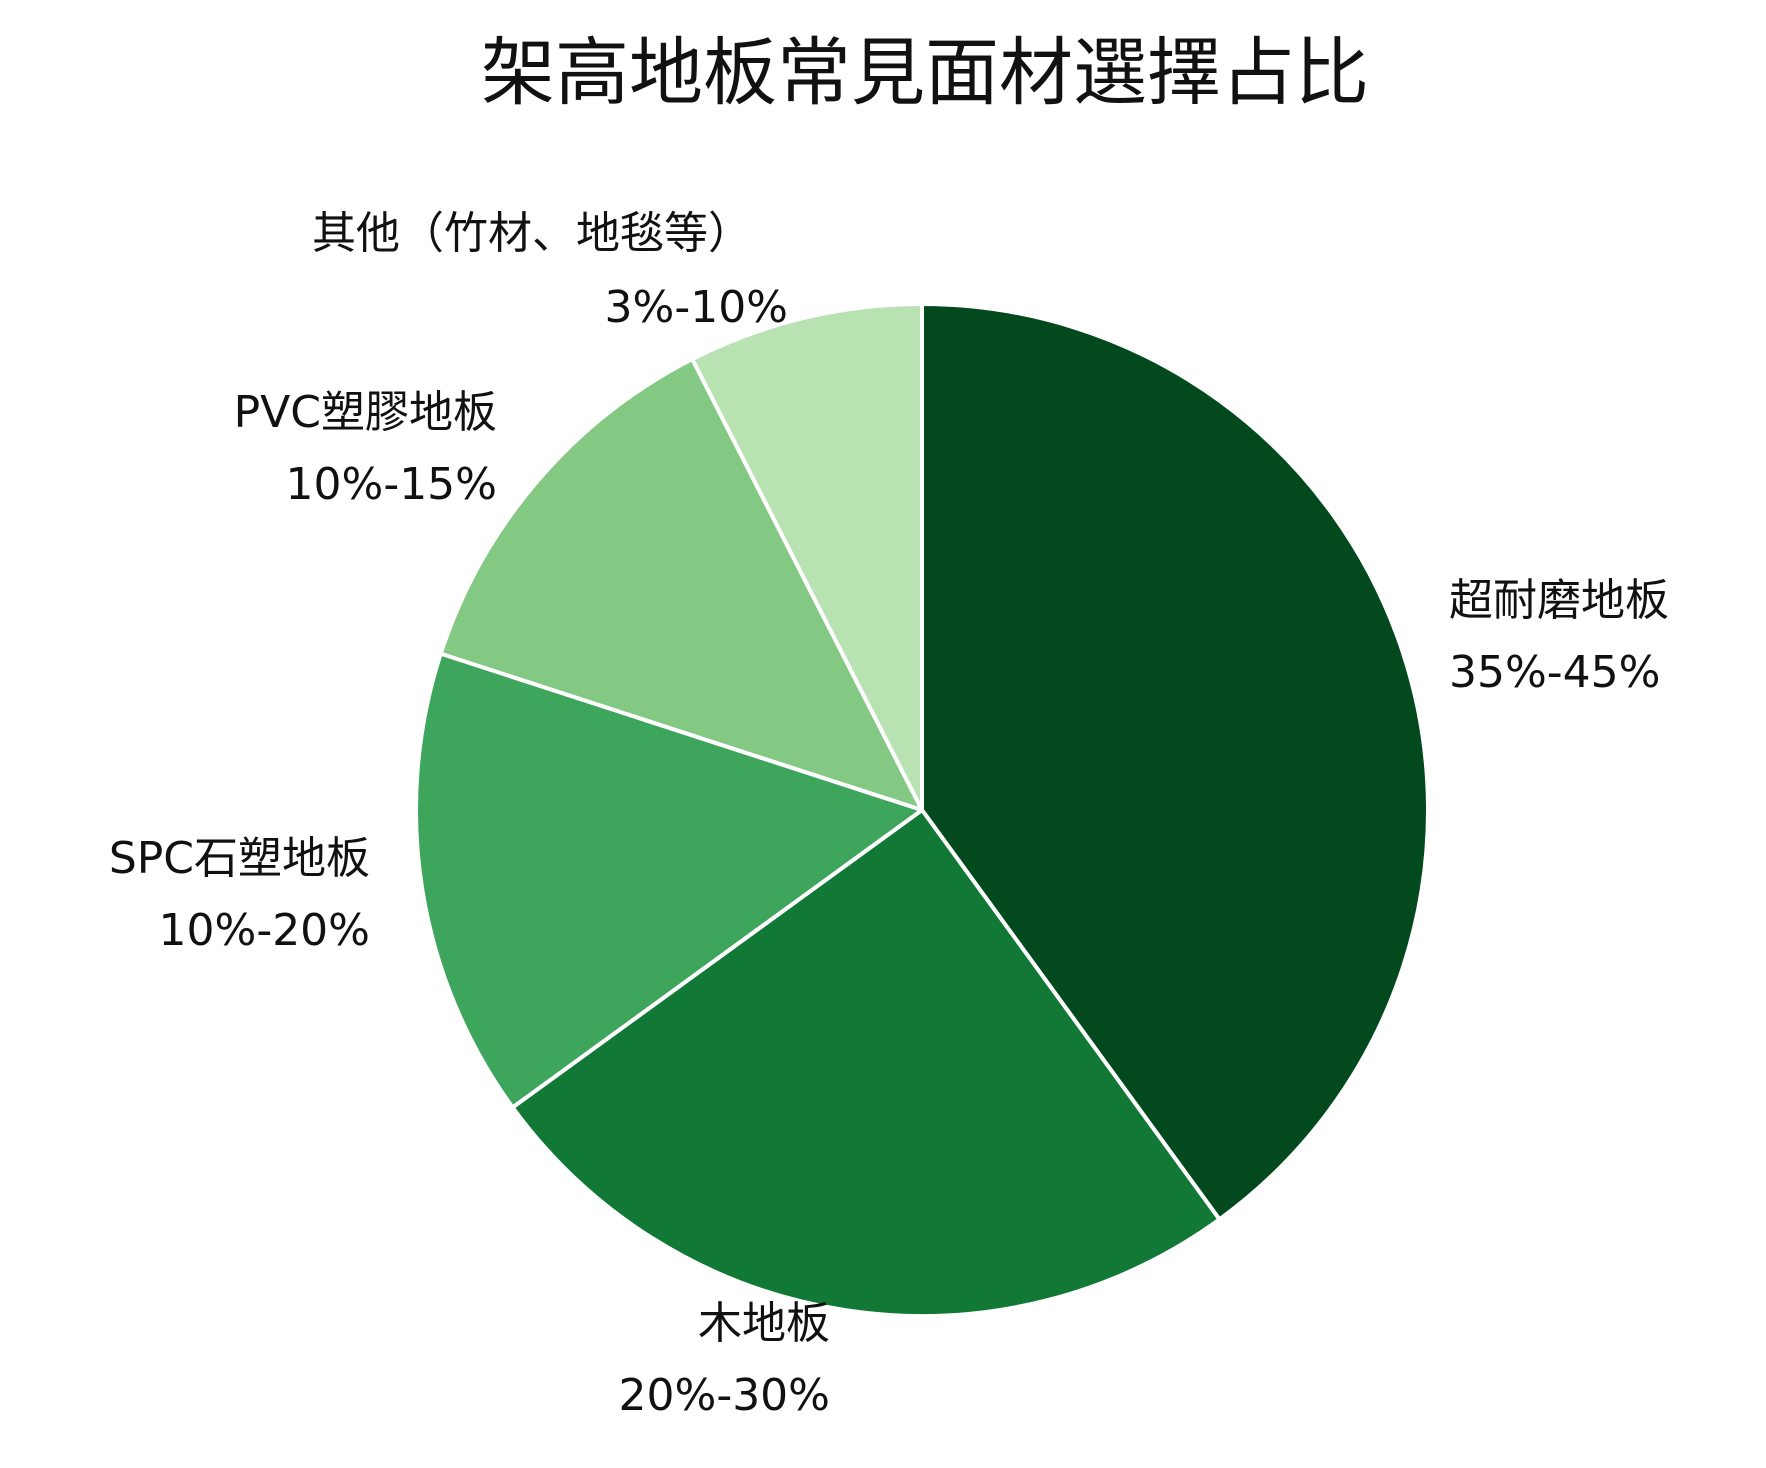 The image size is (1766, 1468). Describe the element at coordinates (925, 73) in the screenshot. I see `chart-title: 架高地板常見面材選擇占比` at that location.